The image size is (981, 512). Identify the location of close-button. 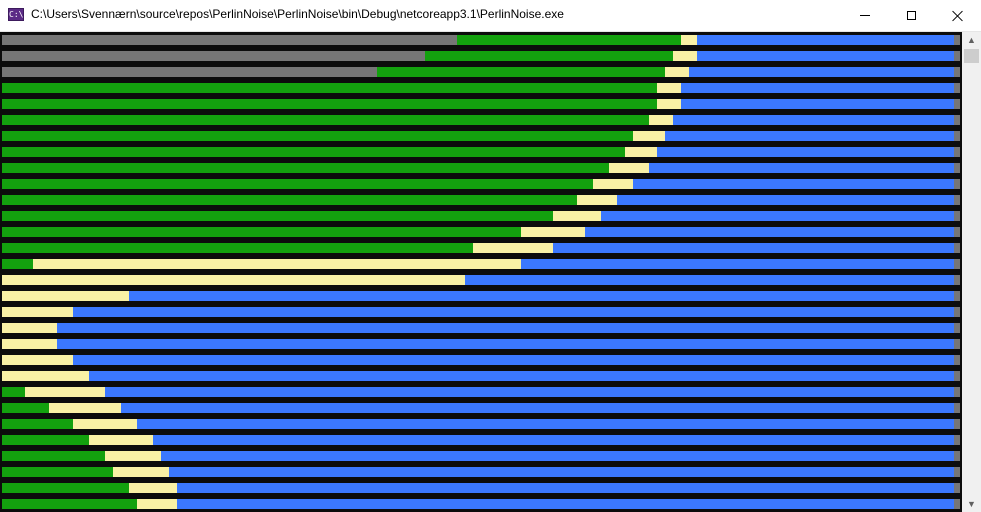
(957, 15).